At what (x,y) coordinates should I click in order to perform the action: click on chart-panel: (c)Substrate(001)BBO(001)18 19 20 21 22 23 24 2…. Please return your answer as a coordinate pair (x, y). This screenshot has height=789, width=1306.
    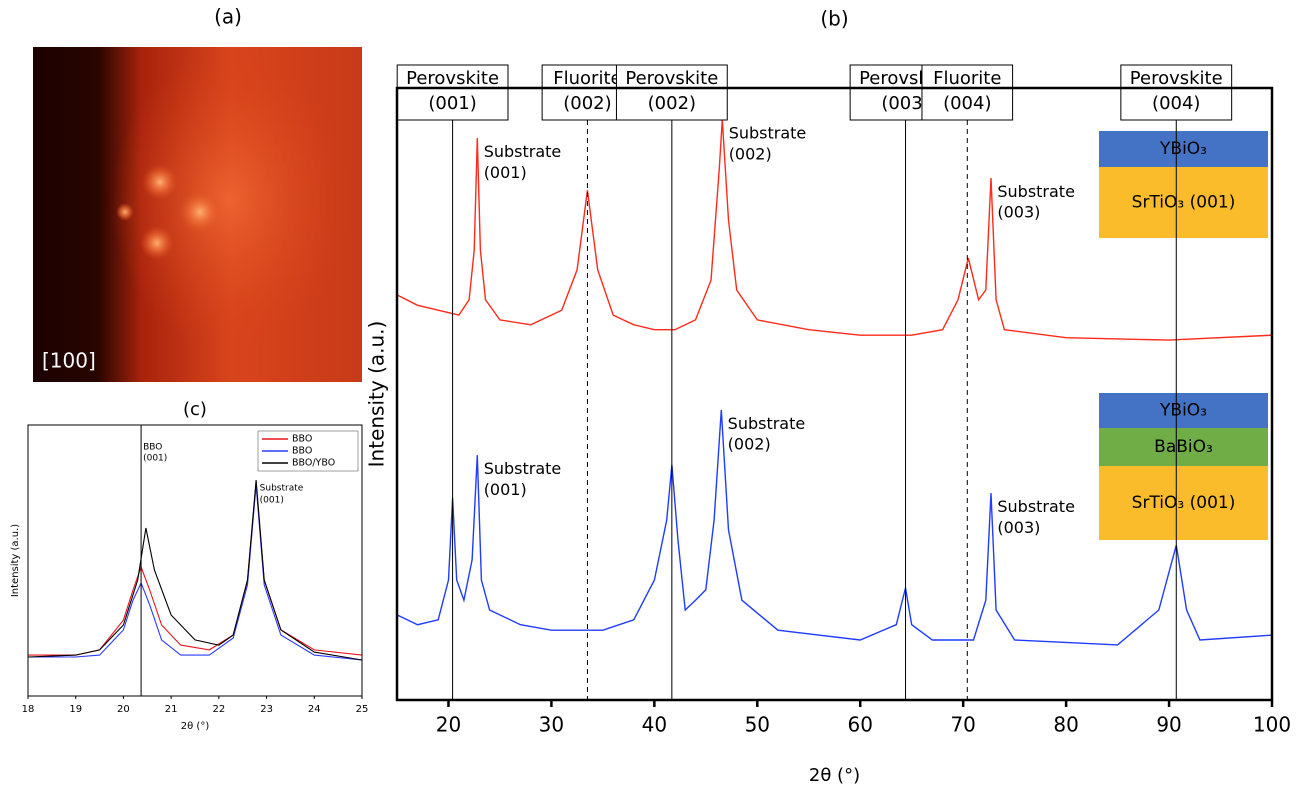
    Looking at the image, I should click on (189, 565).